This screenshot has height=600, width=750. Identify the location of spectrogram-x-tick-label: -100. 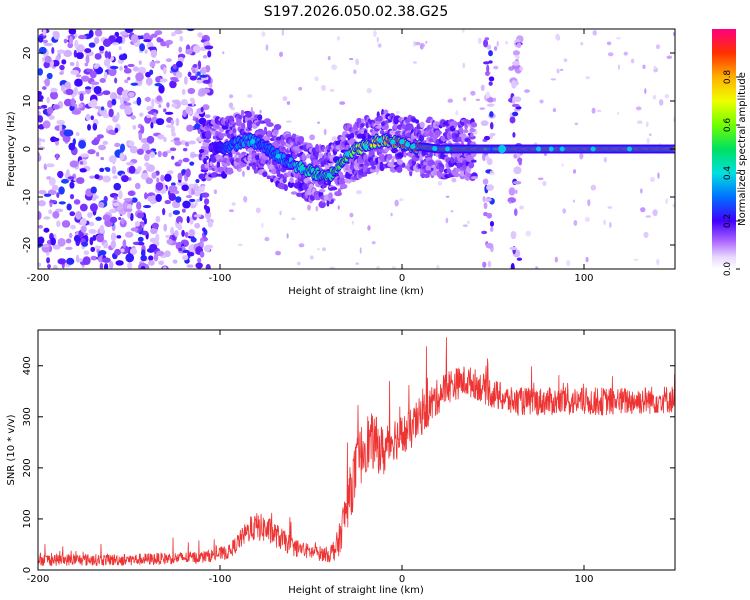
(220, 278).